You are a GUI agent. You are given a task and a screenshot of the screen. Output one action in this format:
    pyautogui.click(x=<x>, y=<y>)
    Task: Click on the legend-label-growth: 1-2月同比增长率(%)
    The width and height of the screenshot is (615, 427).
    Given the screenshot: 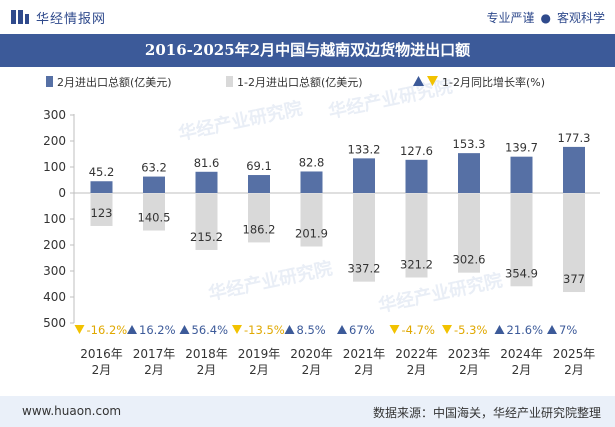 What is the action you would take?
    pyautogui.click(x=493, y=82)
    